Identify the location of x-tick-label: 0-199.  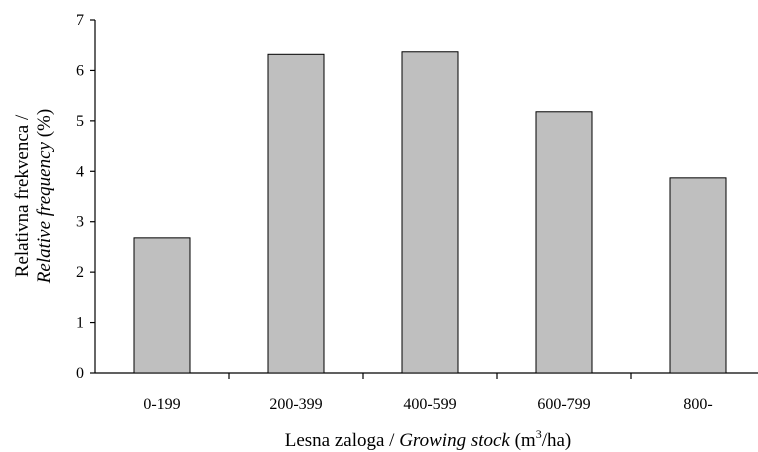
(161, 404).